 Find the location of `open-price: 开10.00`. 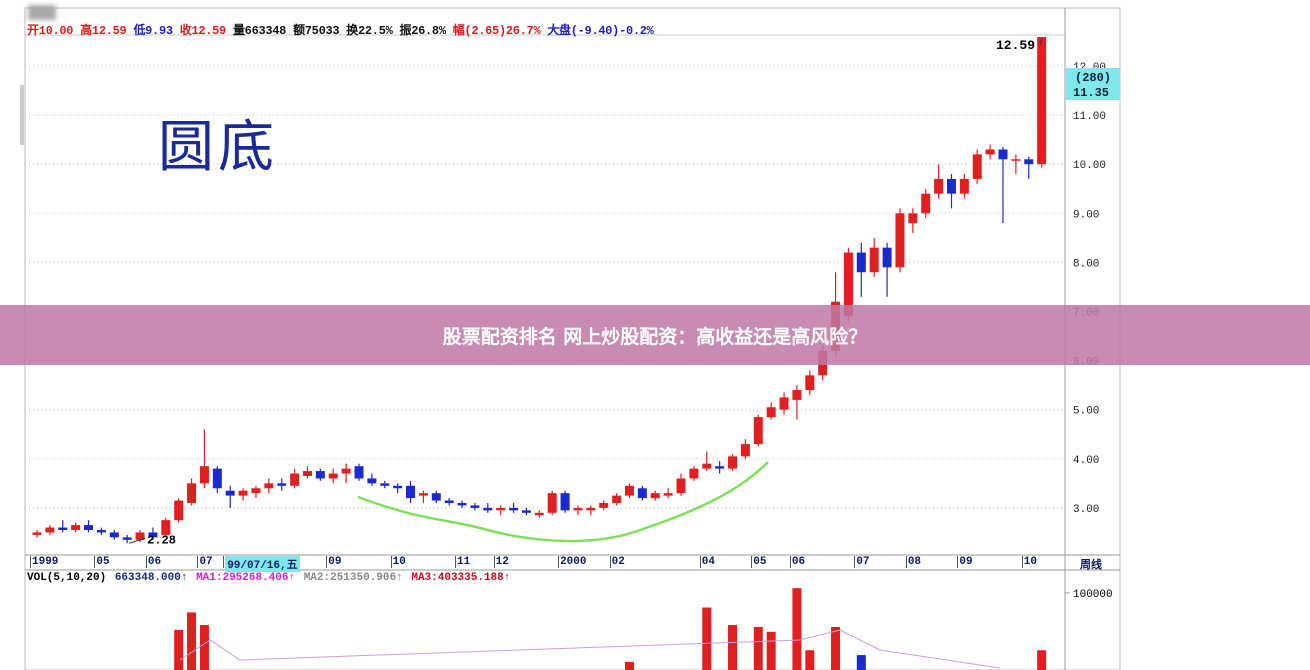

open-price: 开10.00 is located at coordinates (50, 31).